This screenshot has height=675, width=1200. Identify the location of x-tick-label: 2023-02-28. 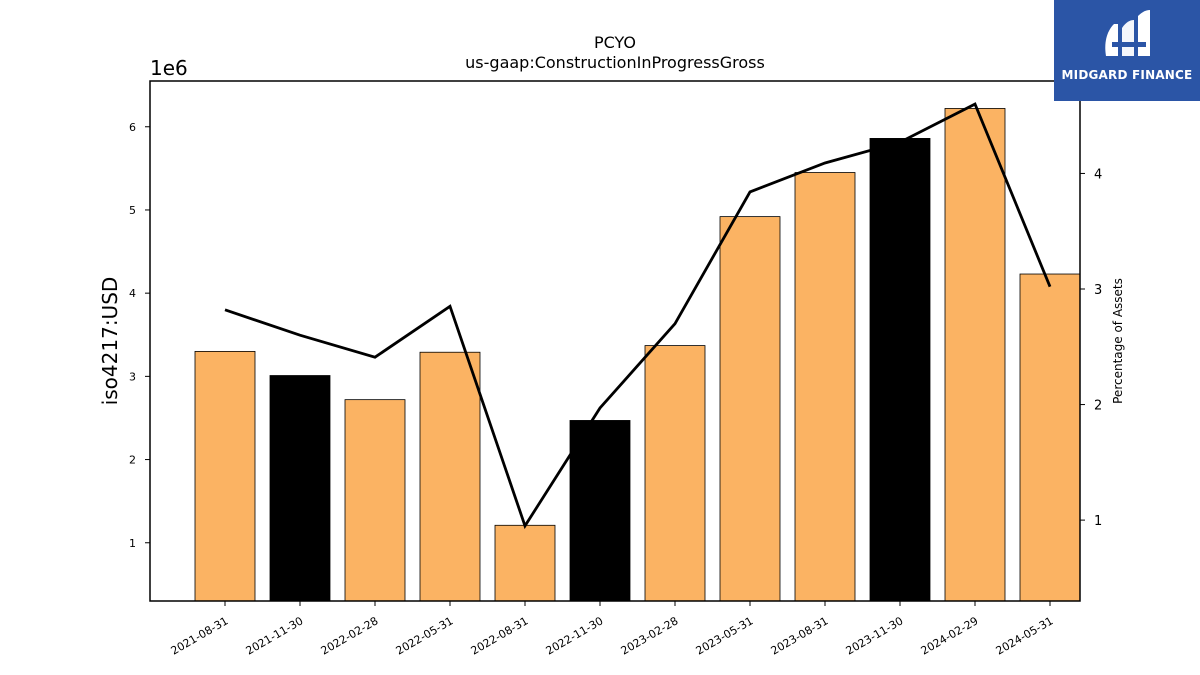
(650, 635).